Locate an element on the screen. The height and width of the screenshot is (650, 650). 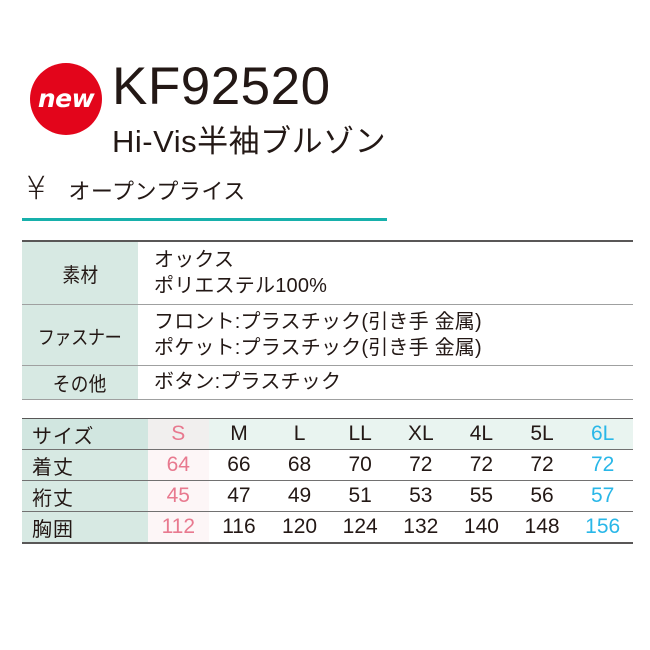
price-row: ¥ オープンプライス is located at coordinates (136, 188).